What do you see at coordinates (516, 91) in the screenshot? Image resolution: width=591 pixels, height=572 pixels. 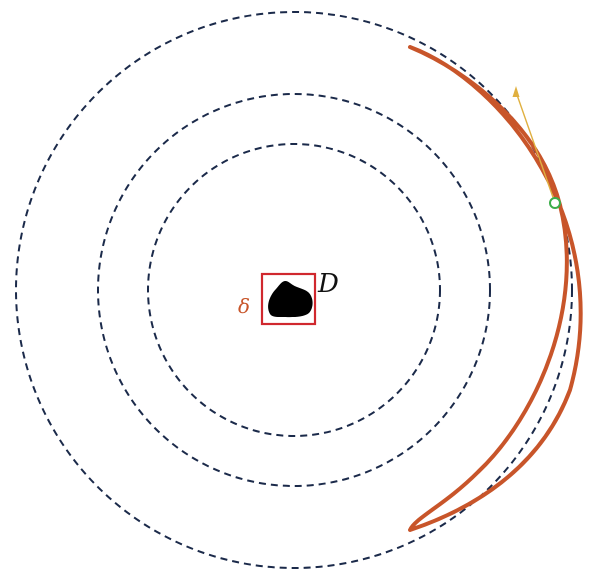 I see `tangent-arrow-head` at bounding box center [516, 91].